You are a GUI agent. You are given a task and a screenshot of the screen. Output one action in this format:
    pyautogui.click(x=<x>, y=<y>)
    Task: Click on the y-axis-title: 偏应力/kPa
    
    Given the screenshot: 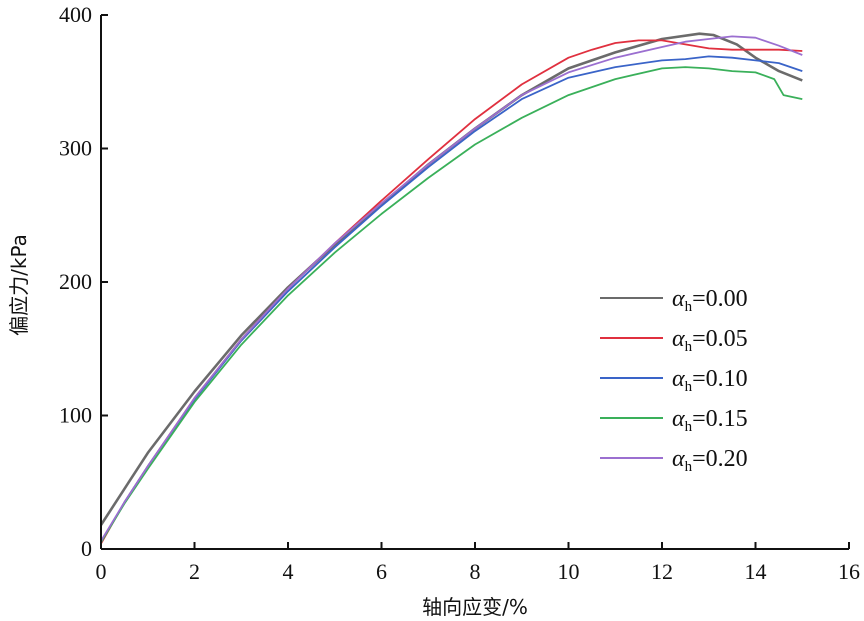 What is the action you would take?
    pyautogui.click(x=19, y=285)
    